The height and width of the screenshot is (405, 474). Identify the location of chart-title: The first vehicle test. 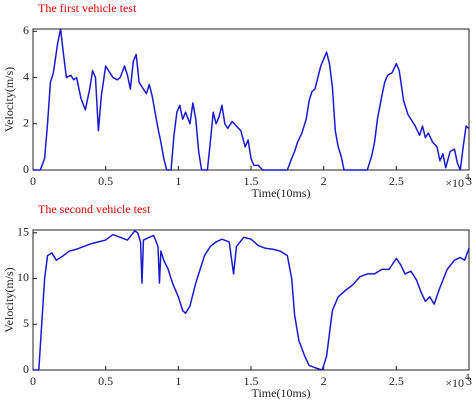
(87, 8).